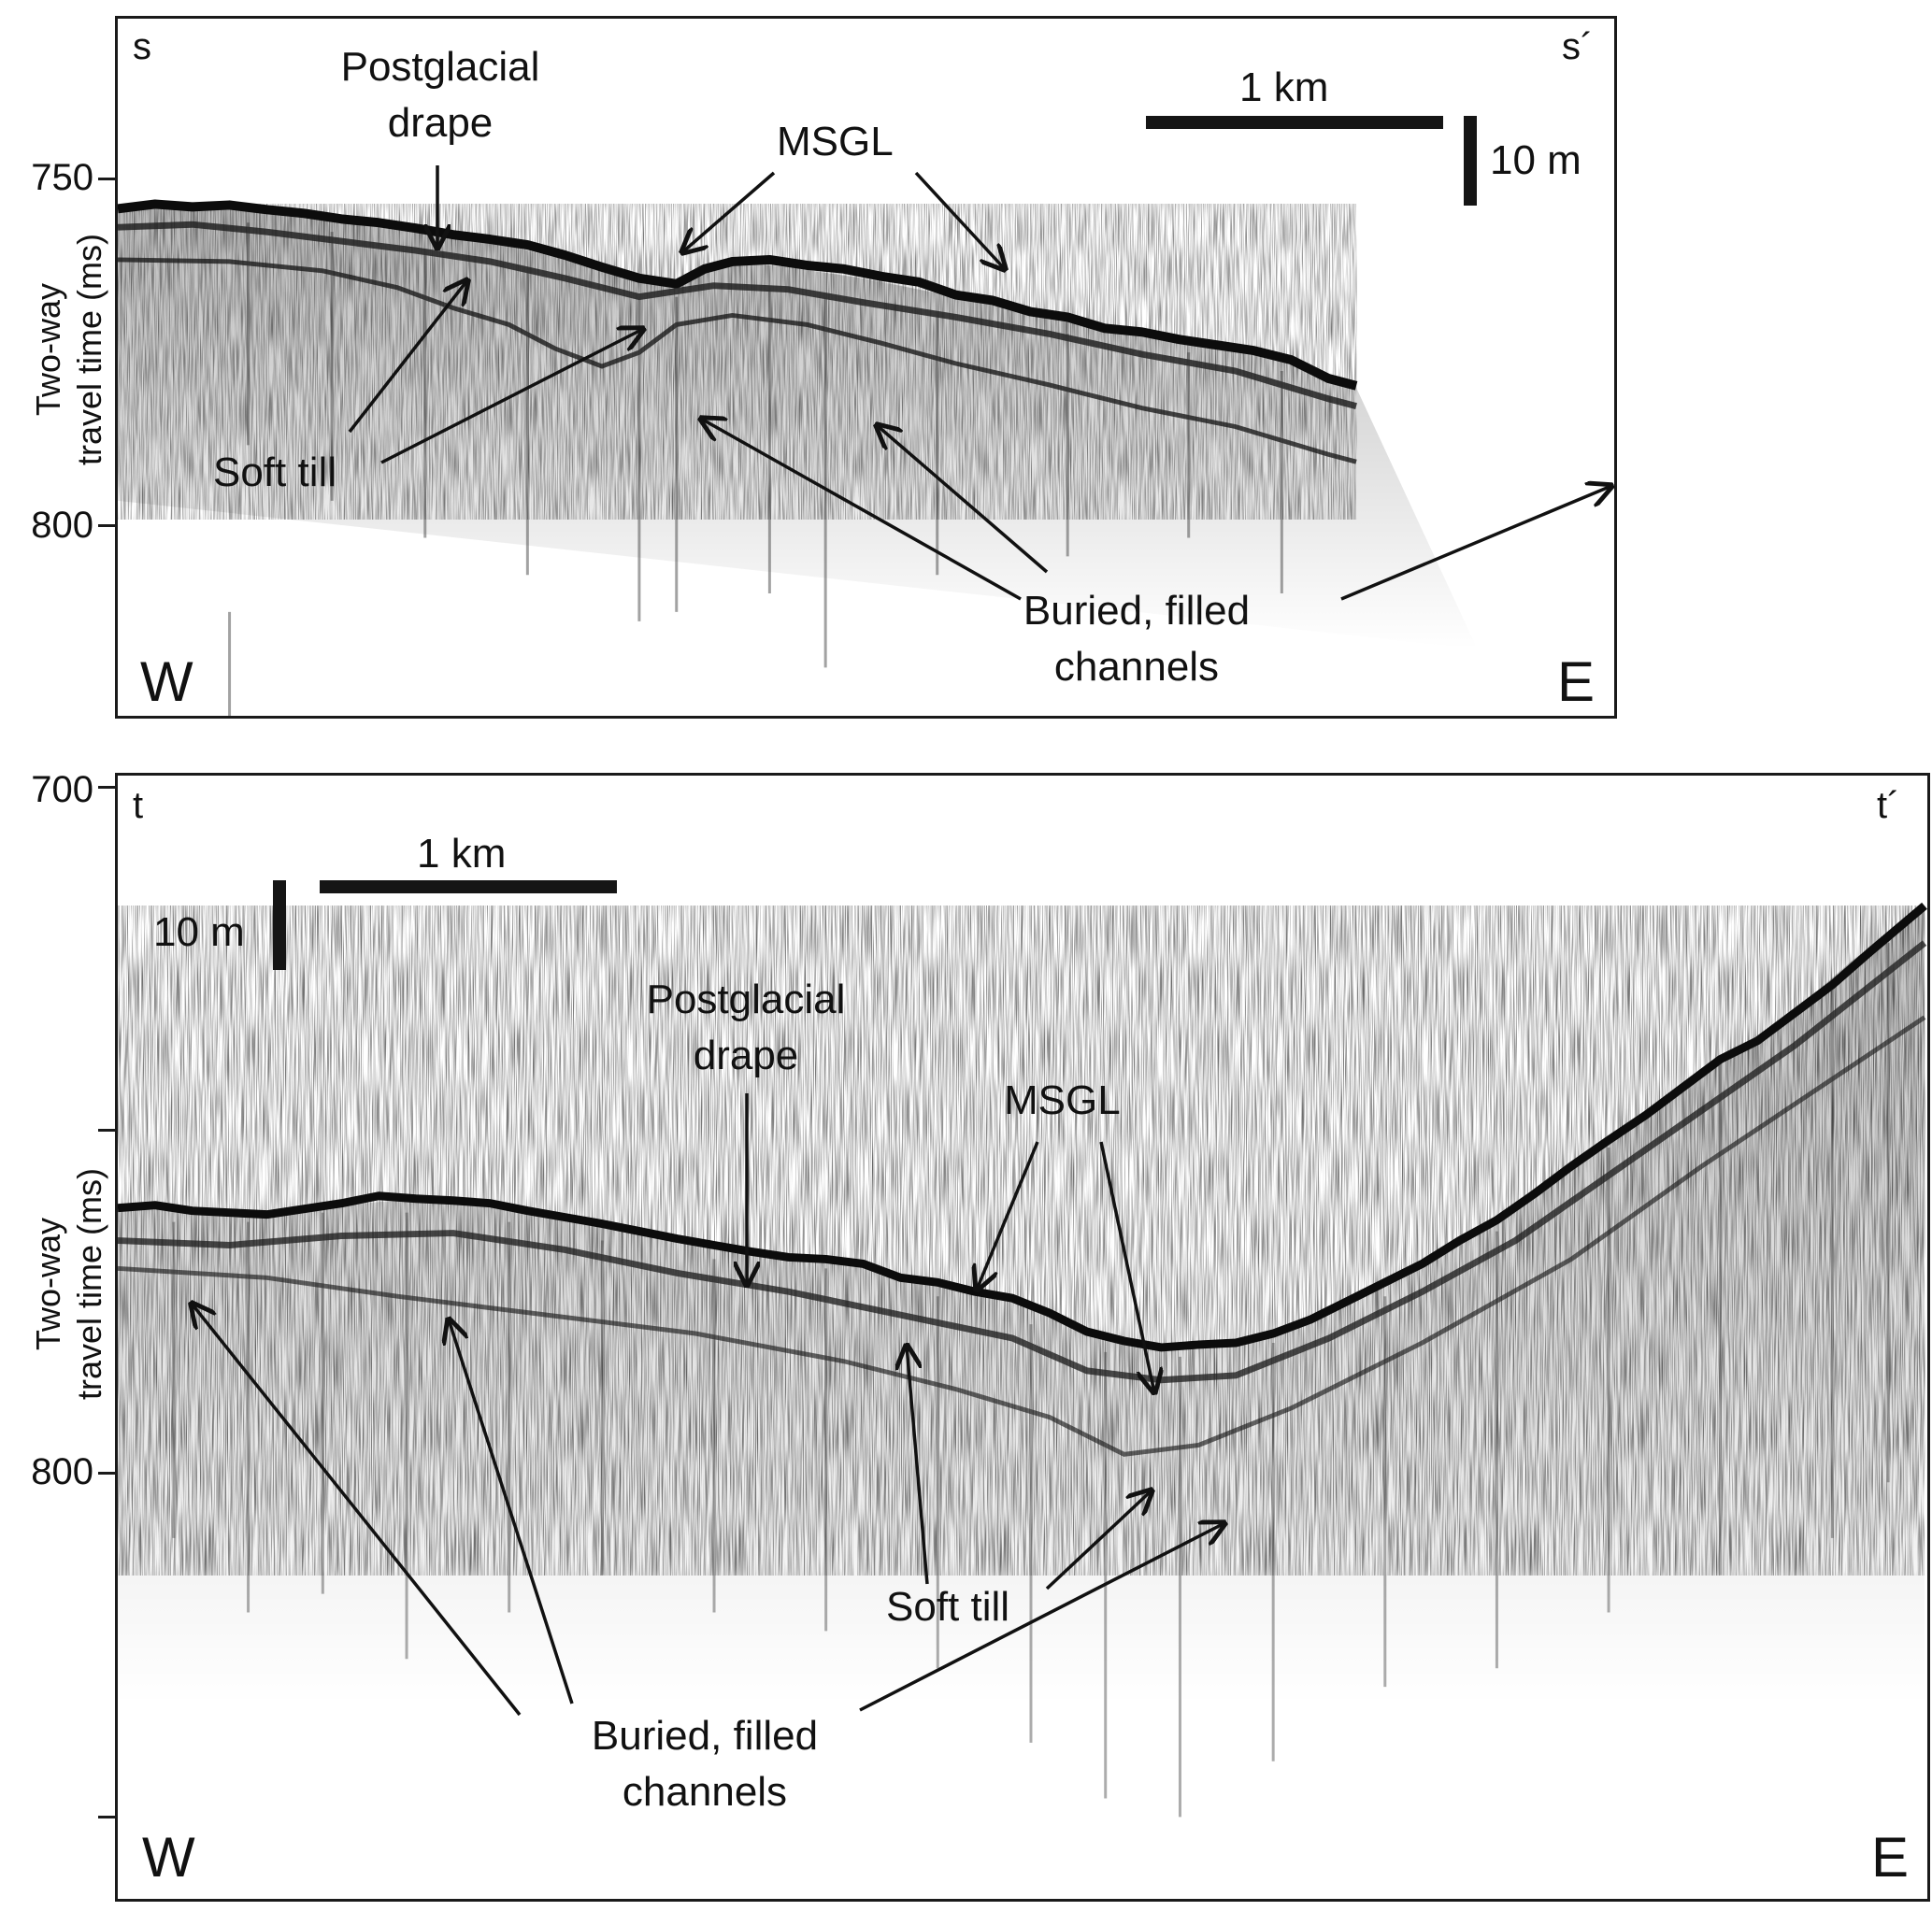  What do you see at coordinates (138, 805) in the screenshot?
I see `profile-start-label: t` at bounding box center [138, 805].